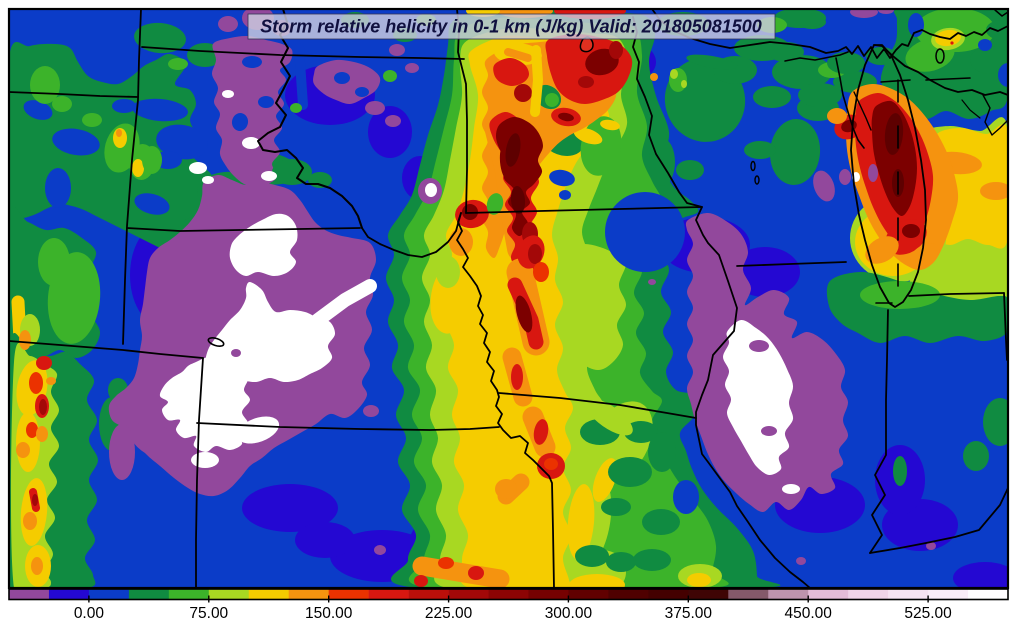 The width and height of the screenshot is (1018, 638). What do you see at coordinates (569, 613) in the screenshot?
I see `svg-text: 300.00` at bounding box center [569, 613].